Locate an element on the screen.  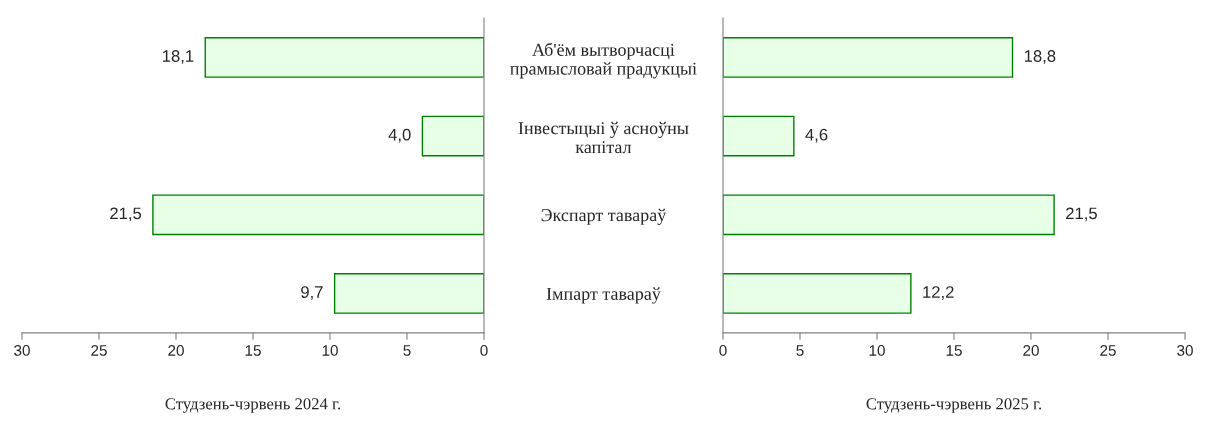
data-label: 4,0 is located at coordinates (399, 135).